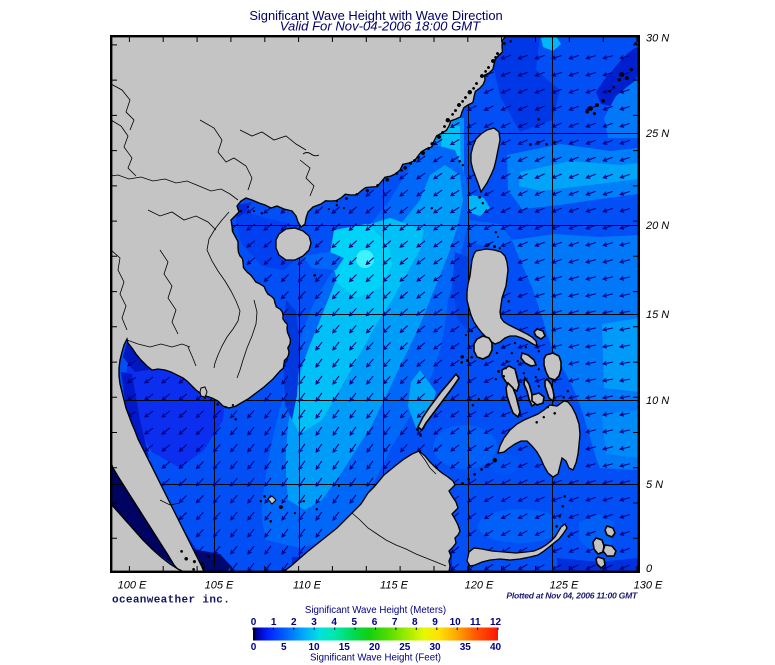 This screenshot has width=775, height=665. I want to click on svg-text: 25 N, so click(657, 134).